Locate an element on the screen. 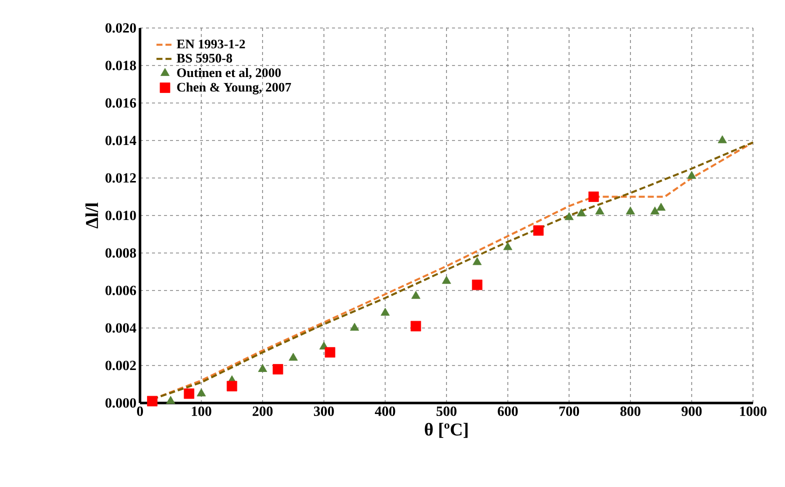 This screenshot has width=785, height=487. x-tick-label: 400 is located at coordinates (385, 411).